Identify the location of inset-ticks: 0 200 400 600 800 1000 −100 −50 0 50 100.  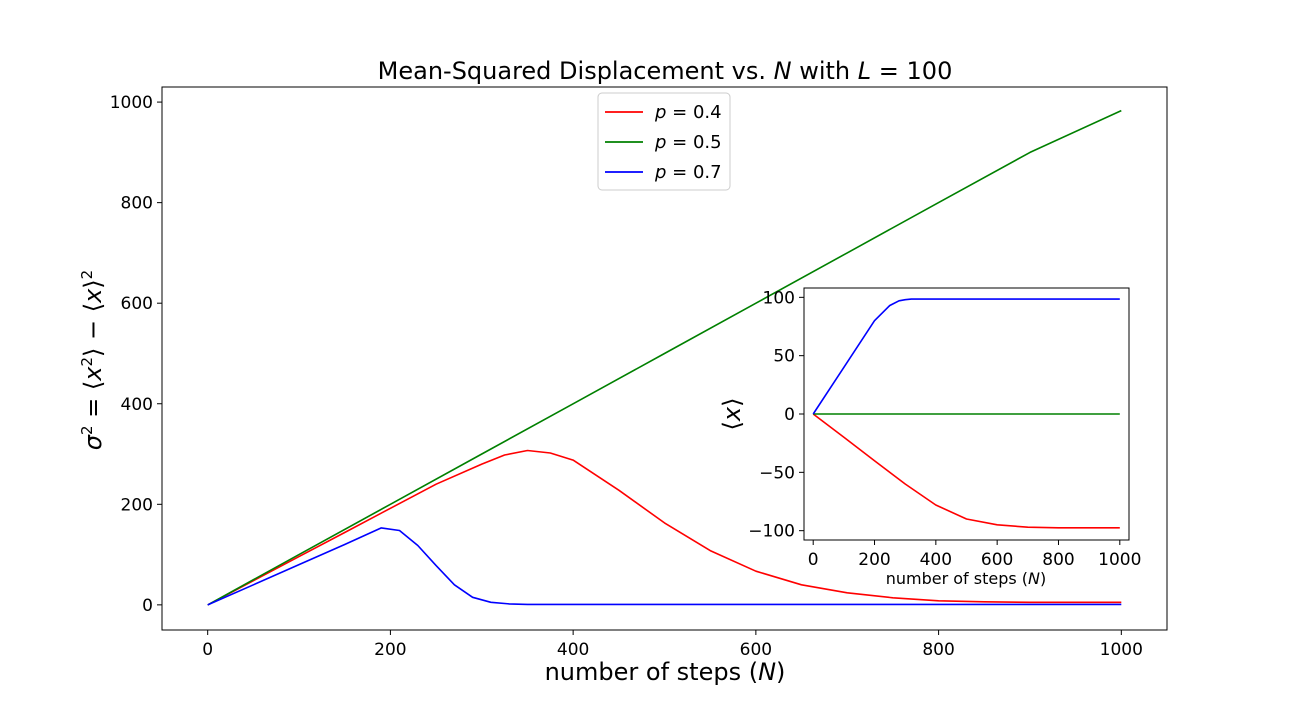
(944, 429).